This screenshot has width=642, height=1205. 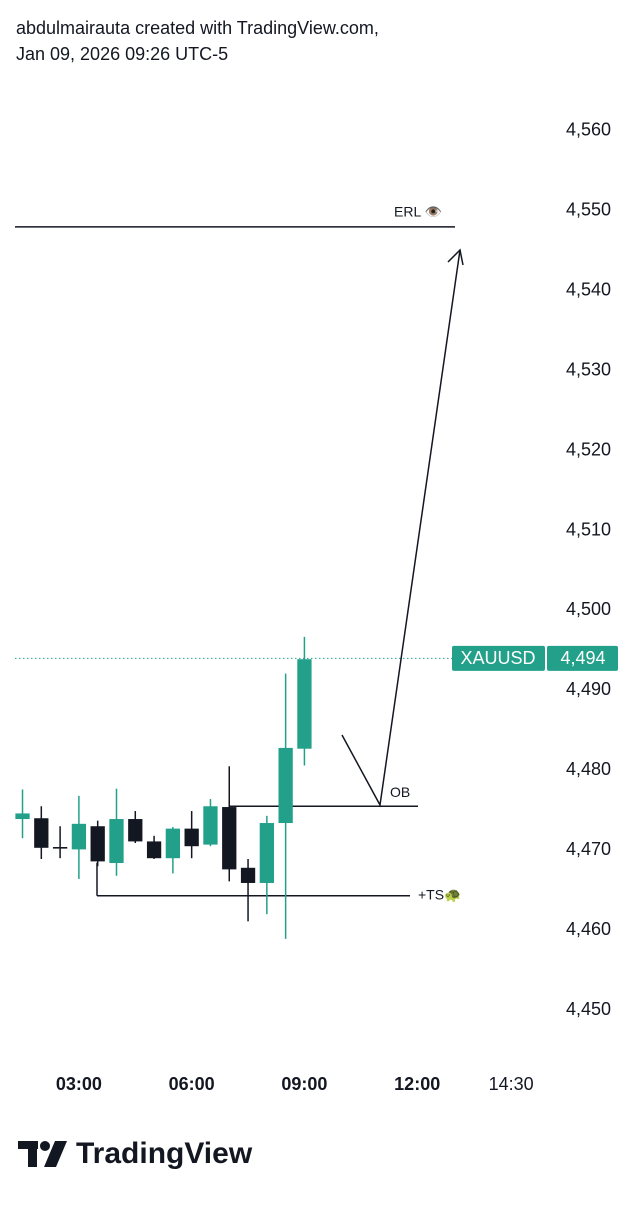 What do you see at coordinates (588, 769) in the screenshot?
I see `y-tick-label: 4,480` at bounding box center [588, 769].